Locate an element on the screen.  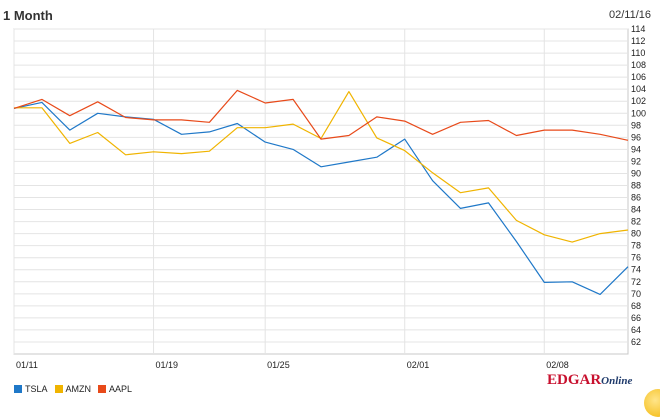
y-tick-label: 76 is located at coordinates (636, 258).